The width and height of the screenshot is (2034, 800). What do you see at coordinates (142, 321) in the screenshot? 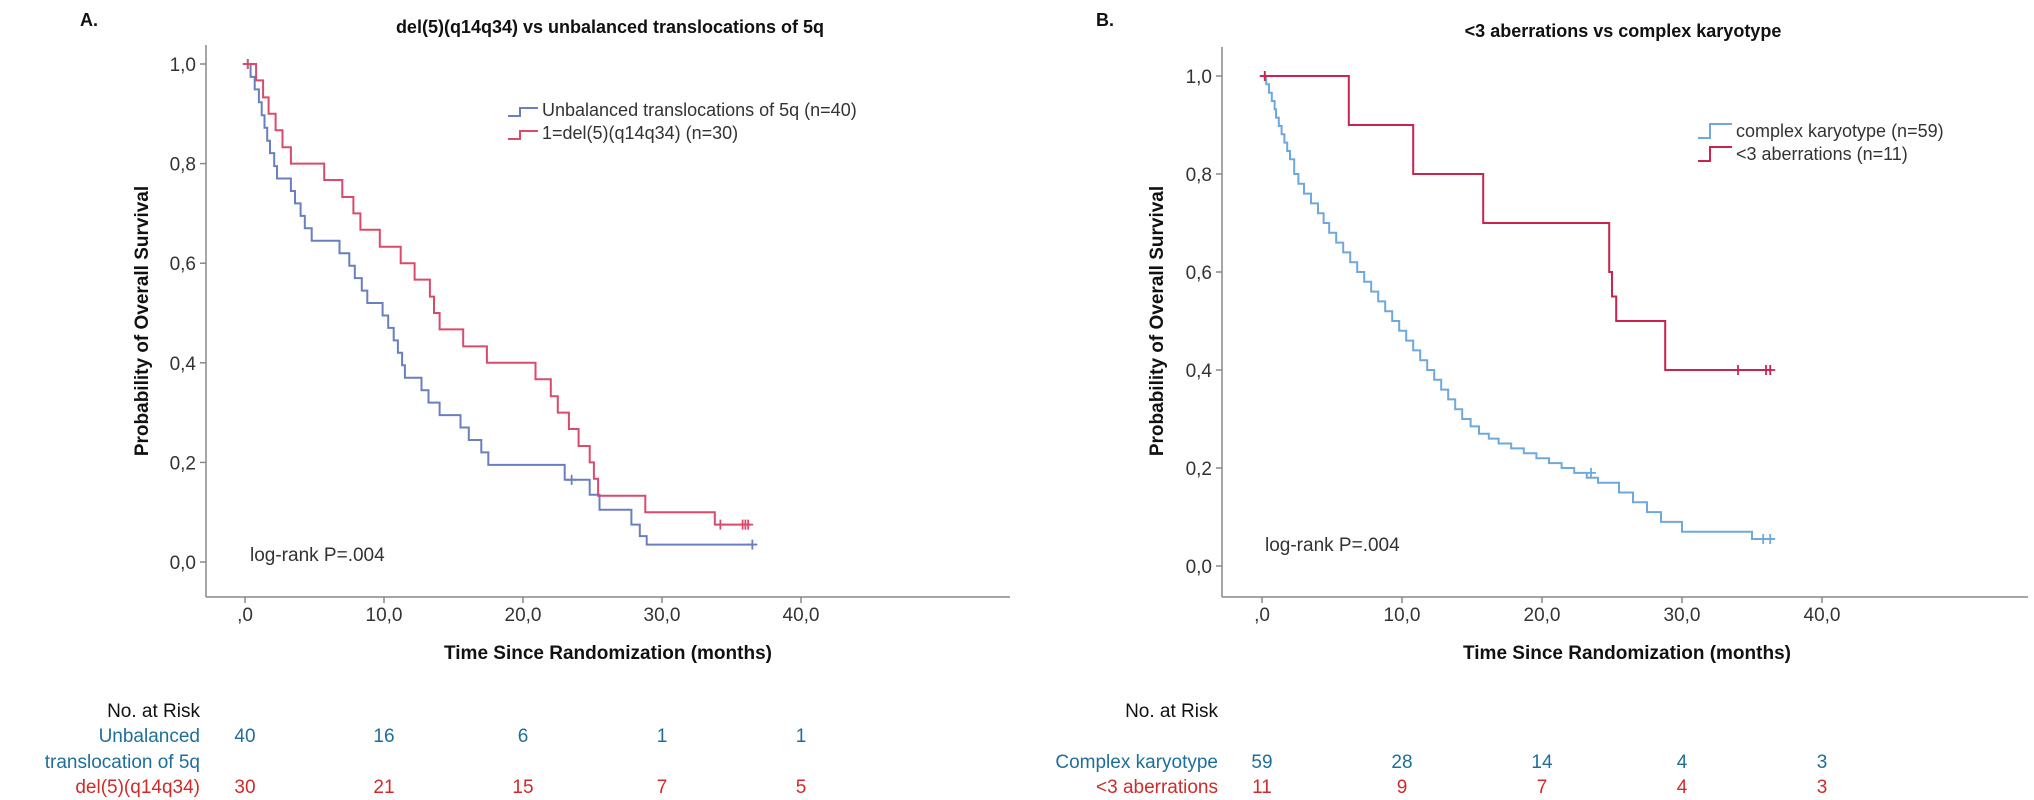
I see `panel-a-y-axis-title: Probability of Overall Survival` at bounding box center [142, 321].